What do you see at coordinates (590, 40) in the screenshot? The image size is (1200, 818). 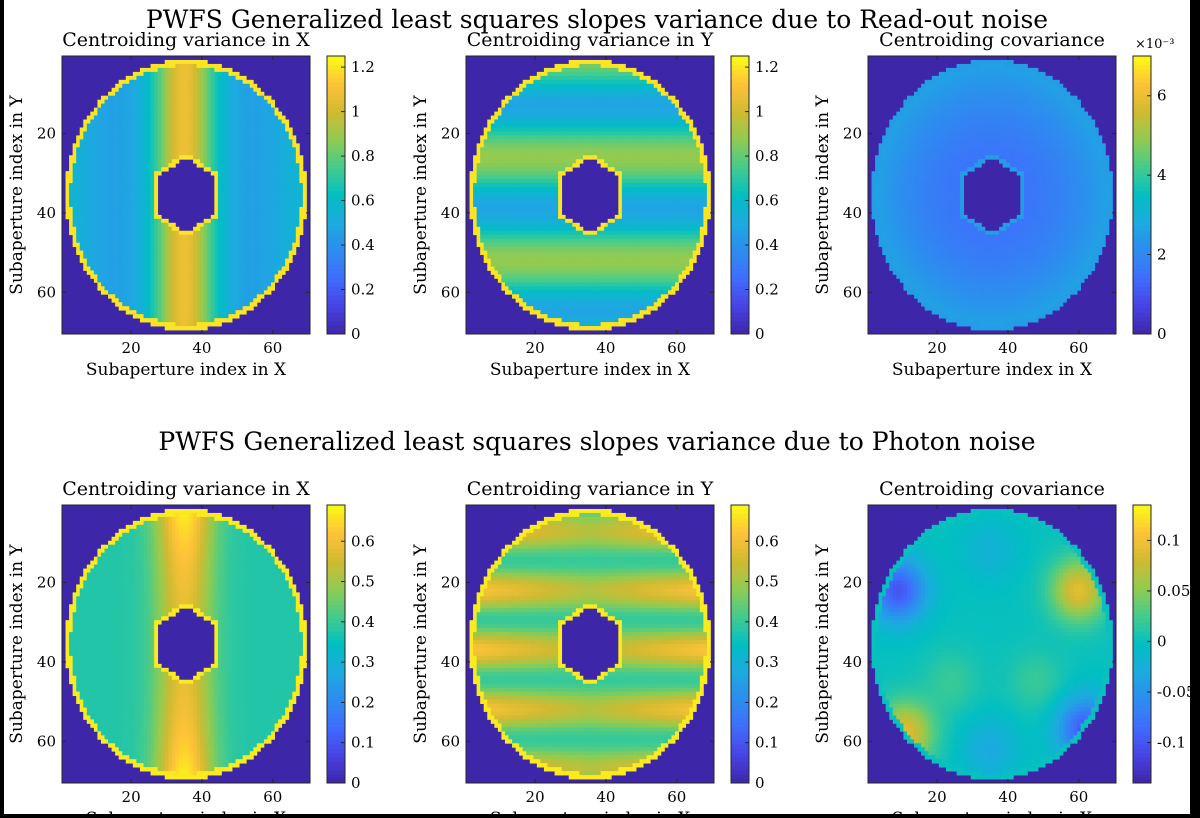 I see `panel-title: Centroiding variance in Y` at bounding box center [590, 40].